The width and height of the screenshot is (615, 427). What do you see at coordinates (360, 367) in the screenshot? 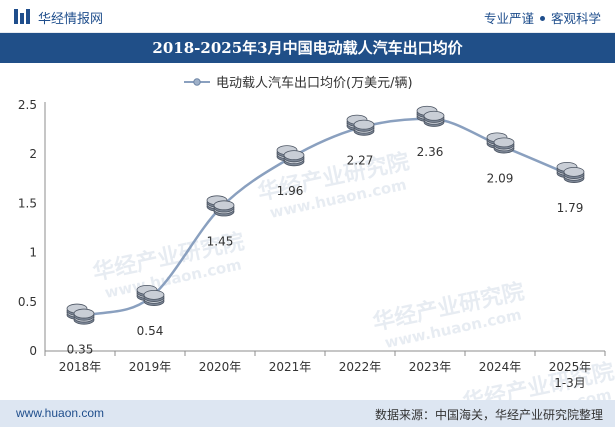
I see `x-tick-label: 2022年` at bounding box center [360, 367].